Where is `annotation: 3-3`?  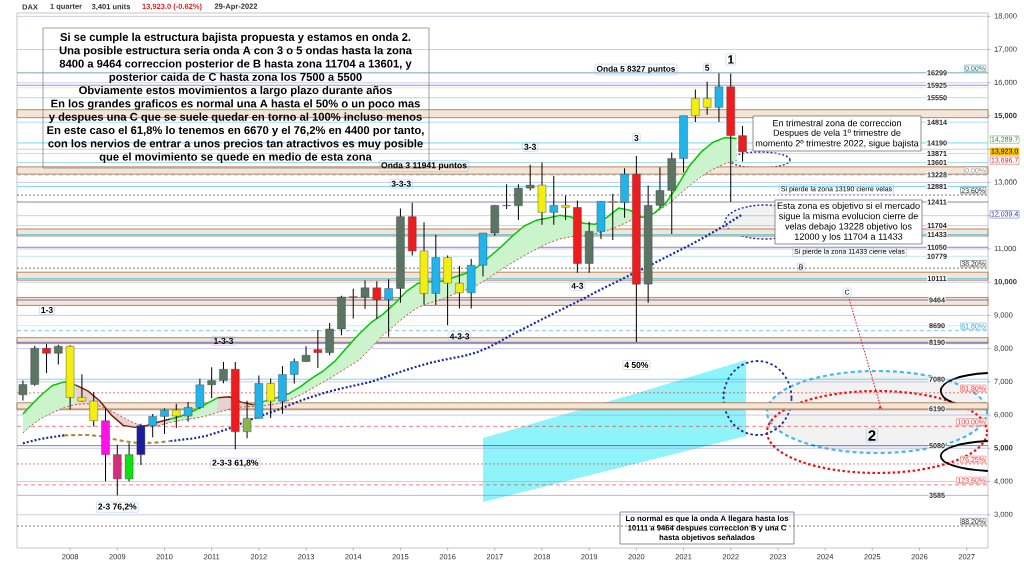 annotation: 3-3 is located at coordinates (530, 146).